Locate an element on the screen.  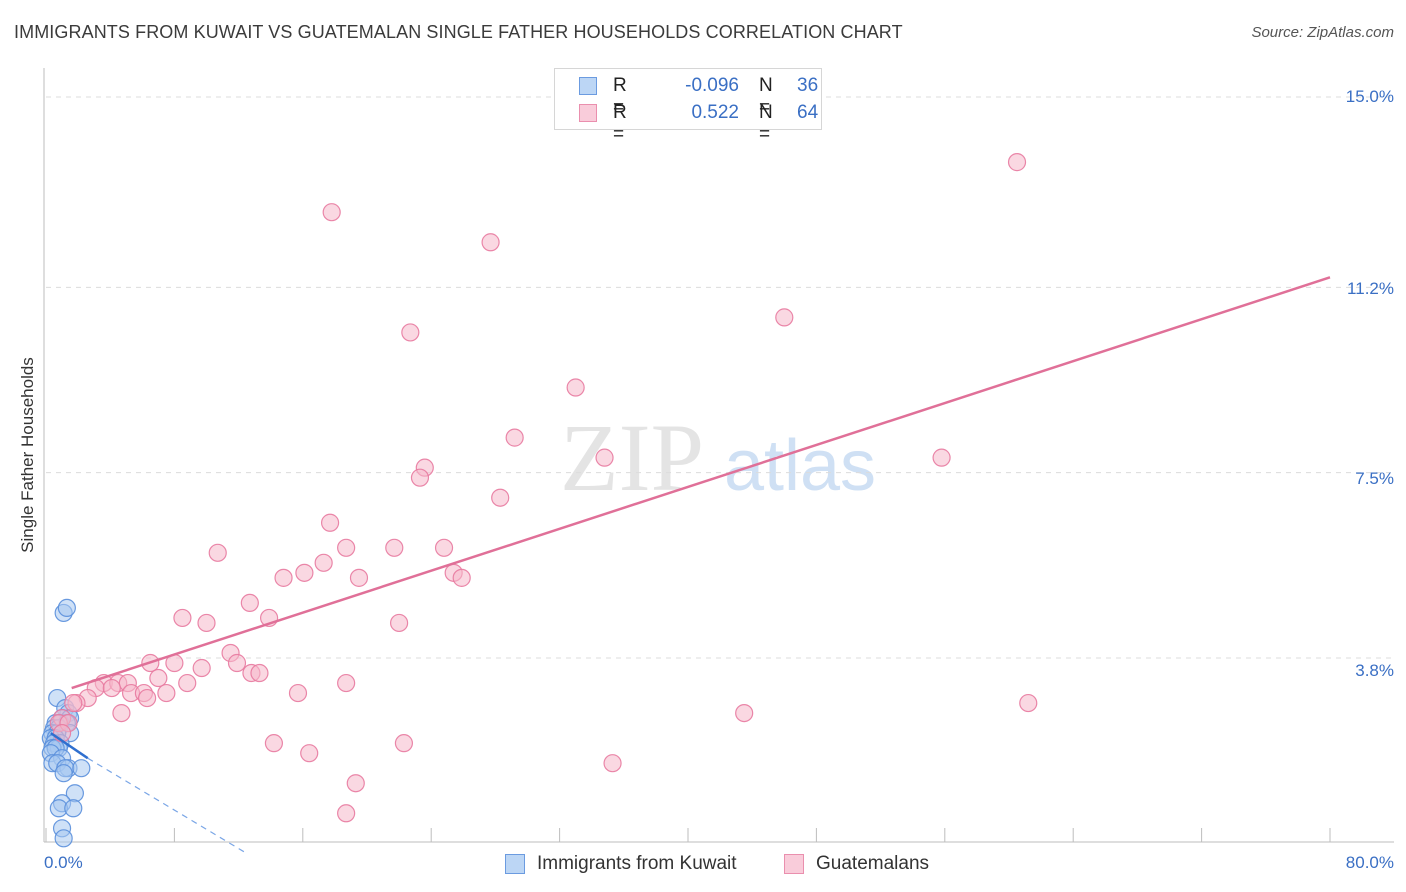
stats-box: R = -0.096 N = 36 R = 0.522 N = 64 is located at coordinates (688, 106).